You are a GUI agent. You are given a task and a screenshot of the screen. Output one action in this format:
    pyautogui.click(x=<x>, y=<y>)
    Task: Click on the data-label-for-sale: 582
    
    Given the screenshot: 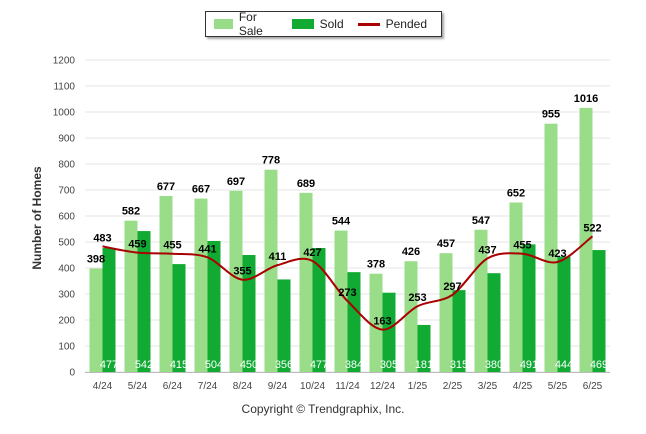 What is the action you would take?
    pyautogui.click(x=131, y=212)
    